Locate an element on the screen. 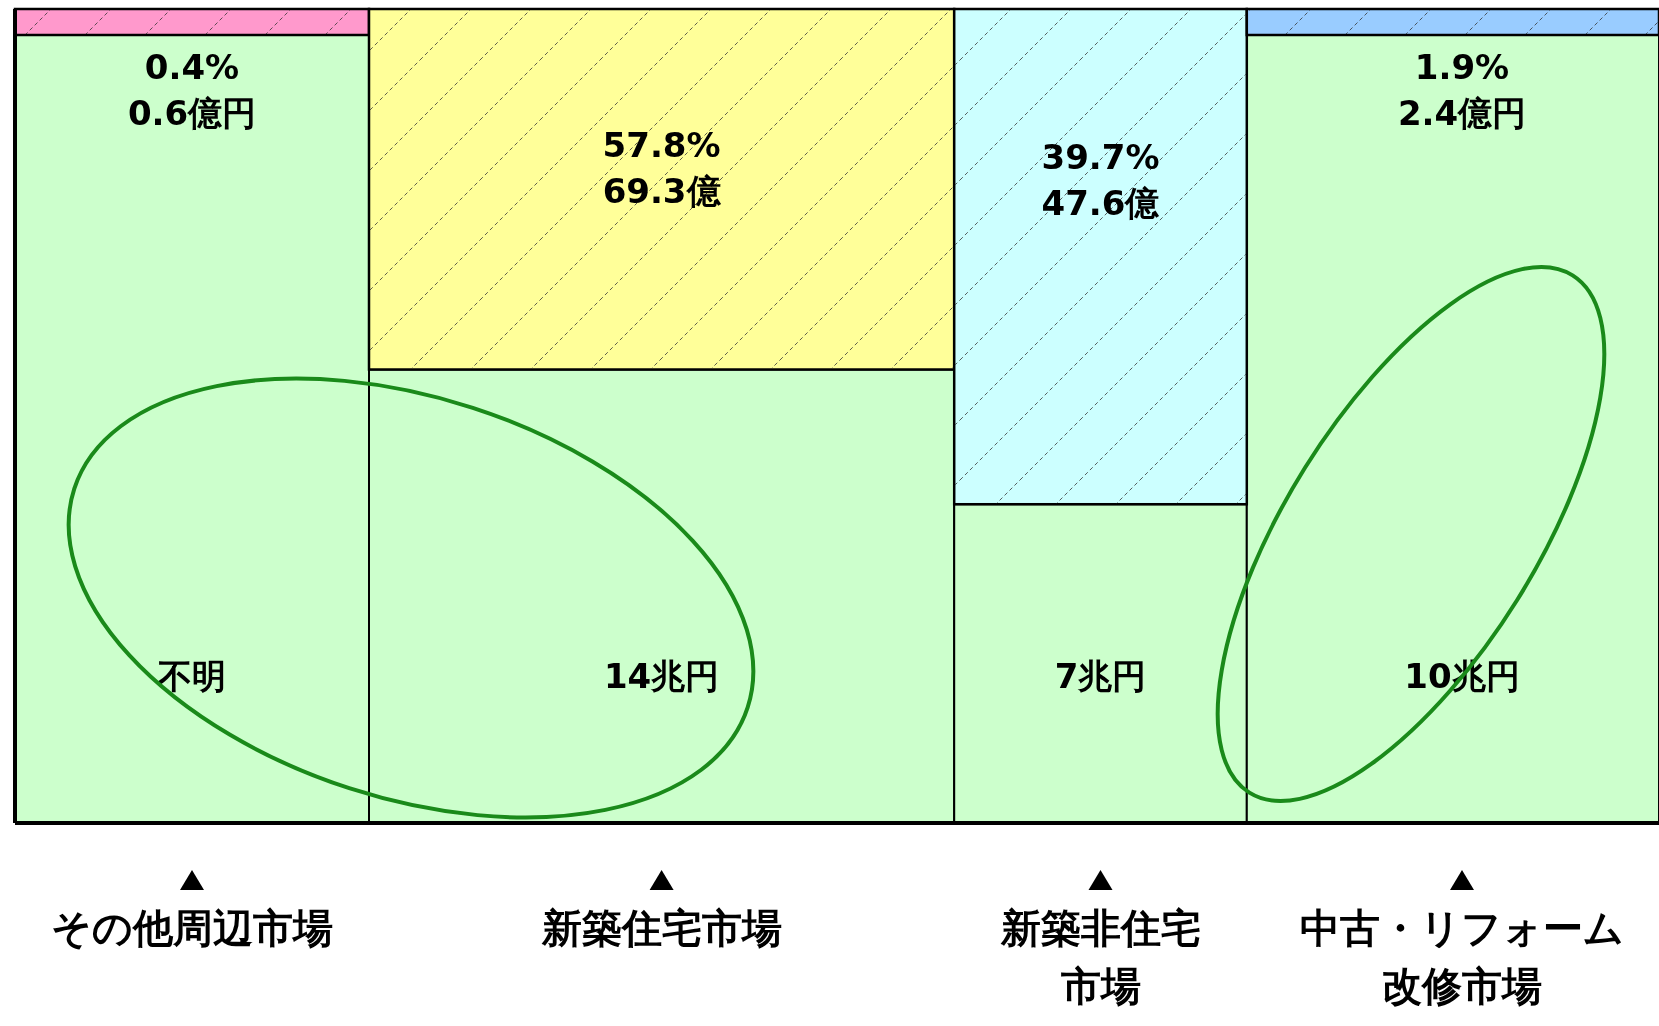 The image size is (1659, 1026). data-label: 57.8% 69.3億 is located at coordinates (662, 168).